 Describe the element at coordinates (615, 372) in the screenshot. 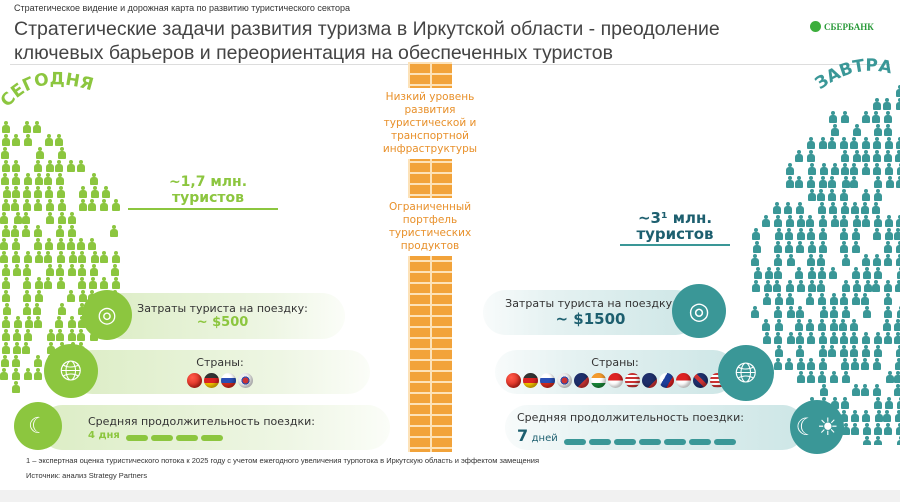

I see `tomorrow-countries-panel: Страны:` at that location.